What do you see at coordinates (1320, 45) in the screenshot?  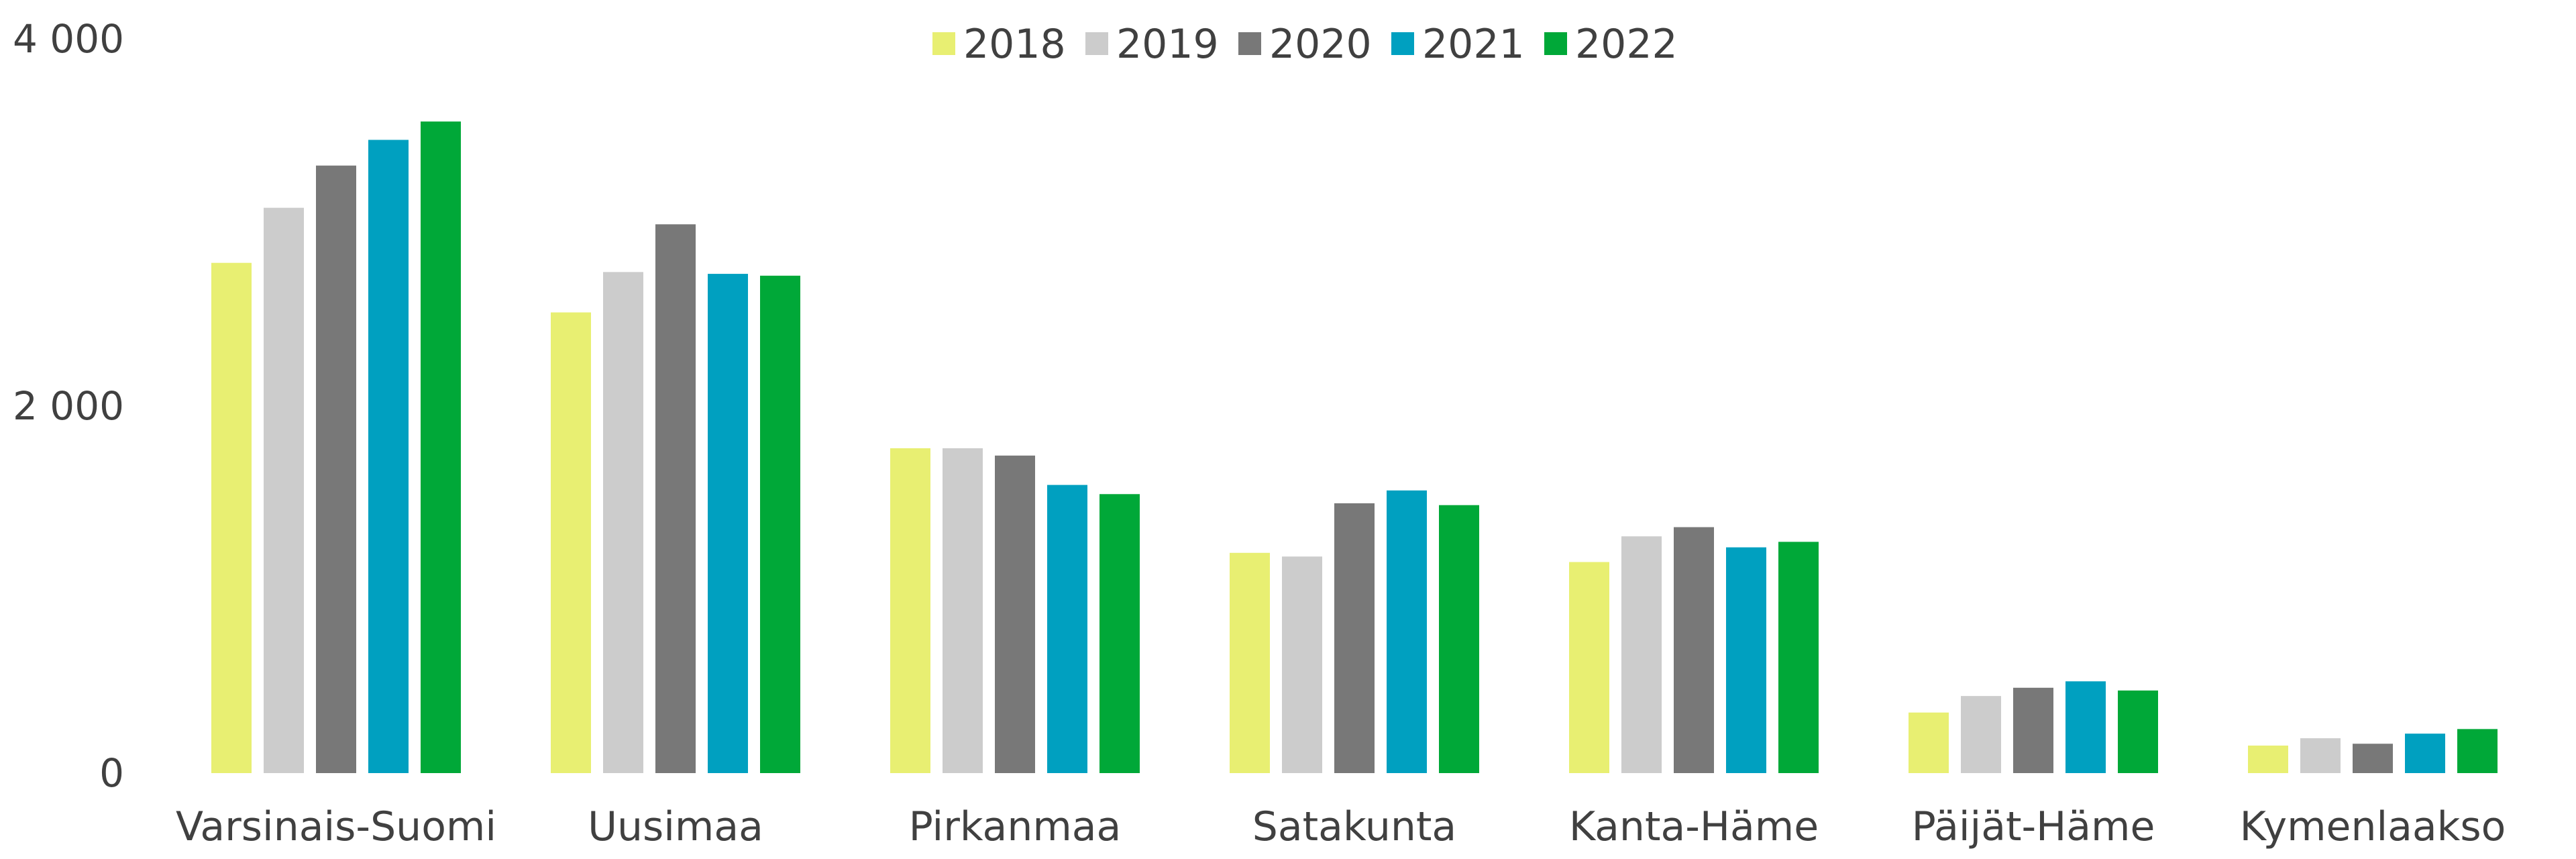 I see `legend-label: 2020` at bounding box center [1320, 45].